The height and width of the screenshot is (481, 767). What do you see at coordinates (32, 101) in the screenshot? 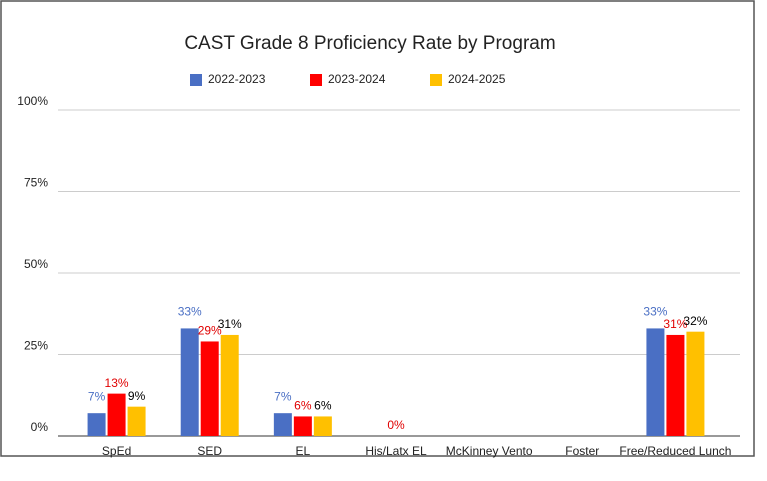
I see `y-tick-label: 100%` at bounding box center [32, 101].